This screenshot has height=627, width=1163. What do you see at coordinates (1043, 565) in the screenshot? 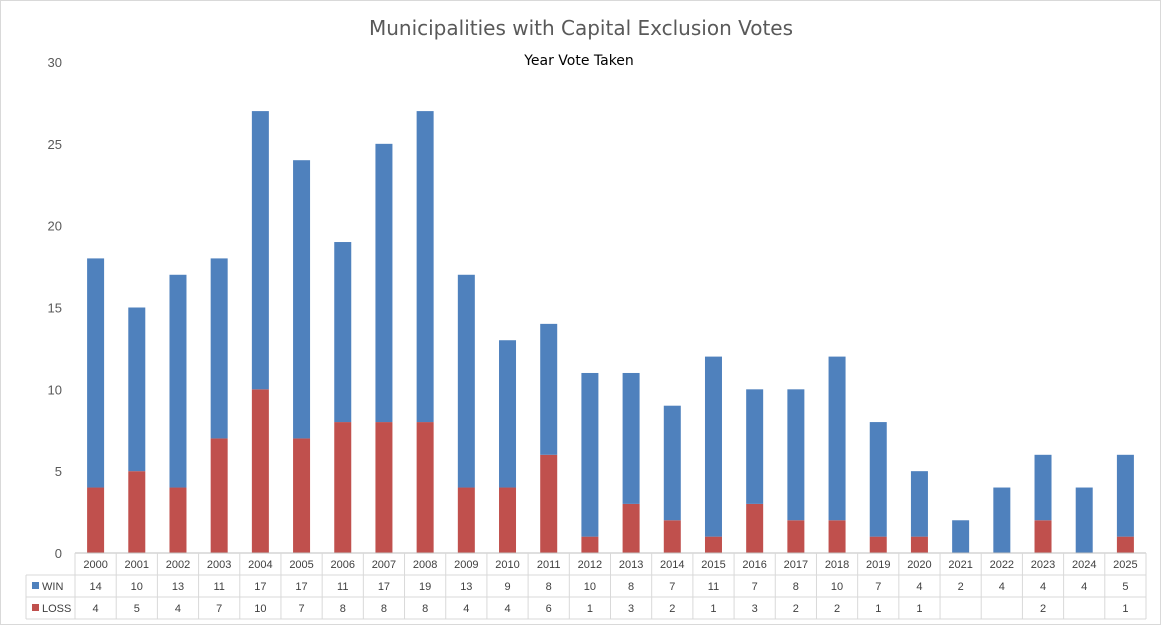
I see `x-tick-label: 2023` at bounding box center [1043, 565].